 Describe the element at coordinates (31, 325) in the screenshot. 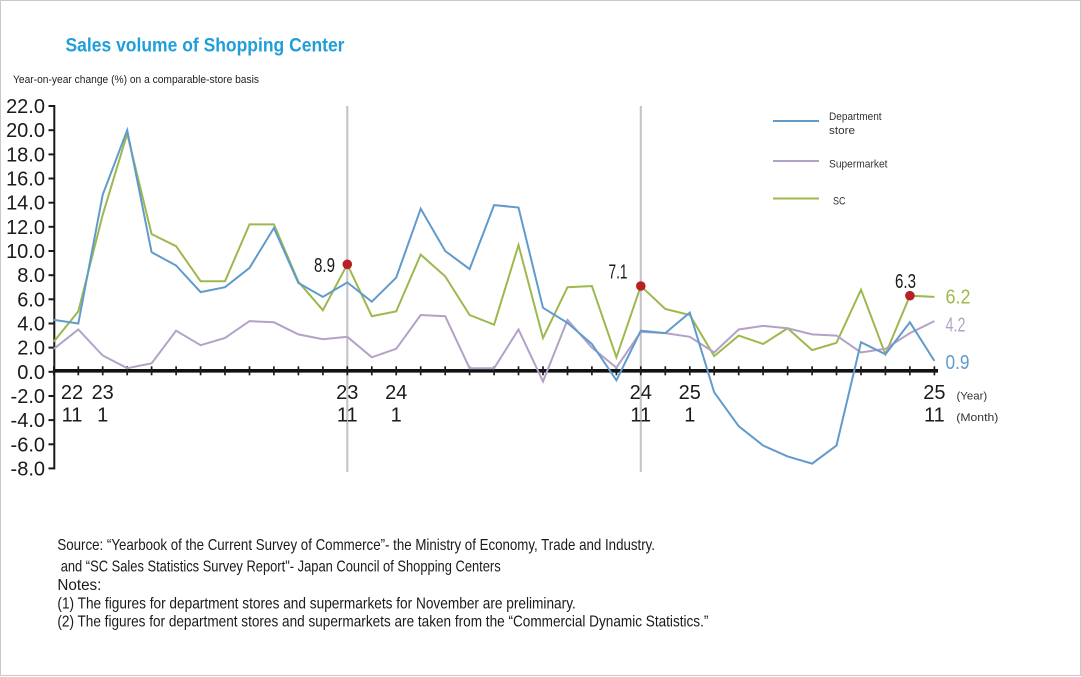

I see `svg-text: 4.0` at that location.